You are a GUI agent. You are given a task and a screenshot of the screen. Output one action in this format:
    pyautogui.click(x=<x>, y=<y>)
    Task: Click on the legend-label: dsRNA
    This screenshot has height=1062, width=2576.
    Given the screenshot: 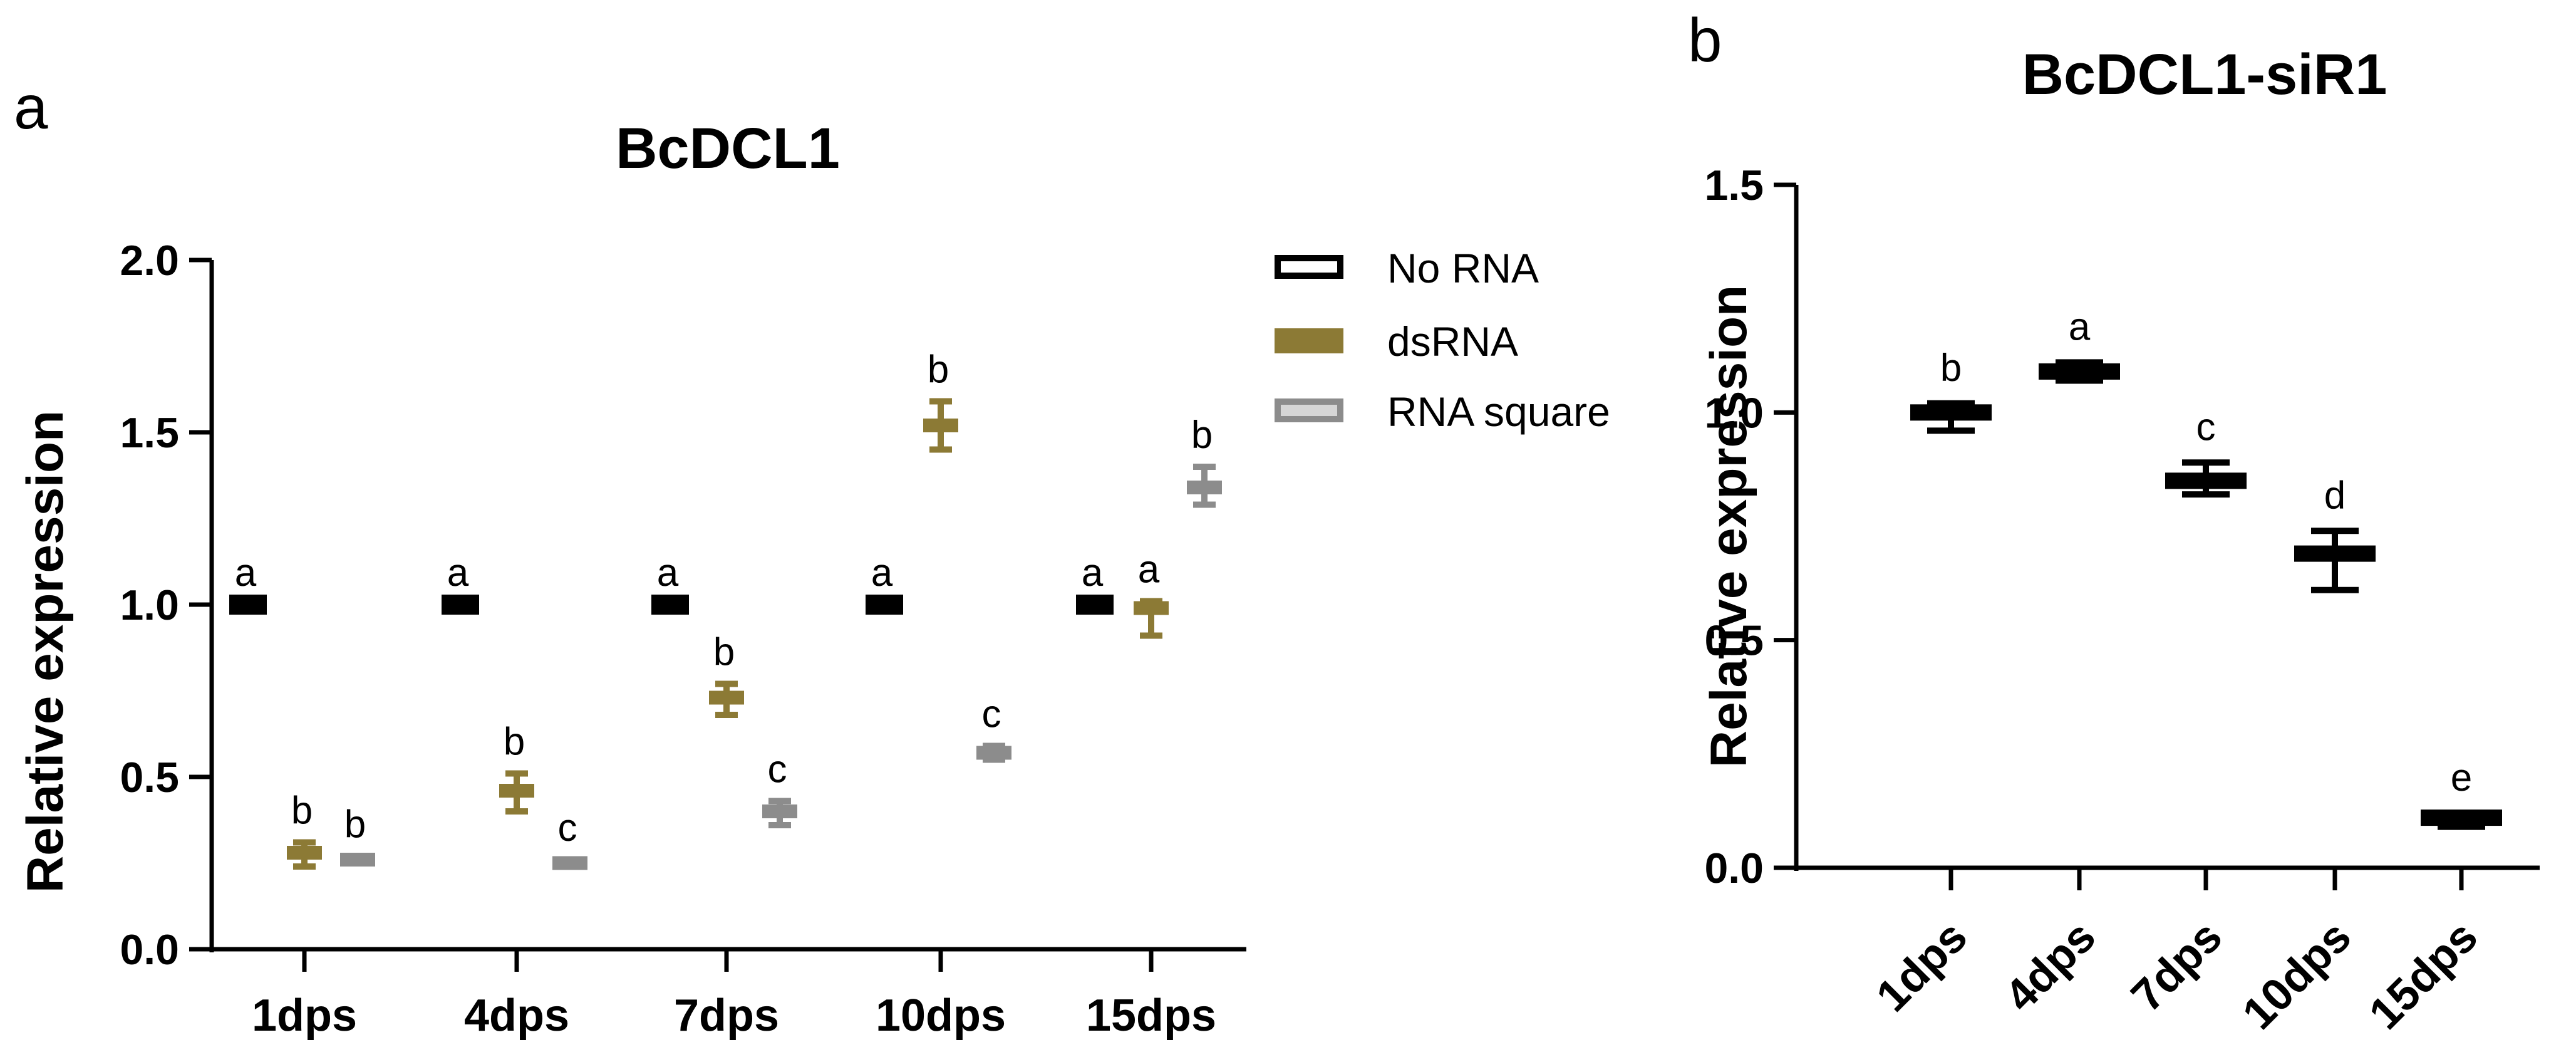 What is the action you would take?
    pyautogui.click(x=1452, y=341)
    